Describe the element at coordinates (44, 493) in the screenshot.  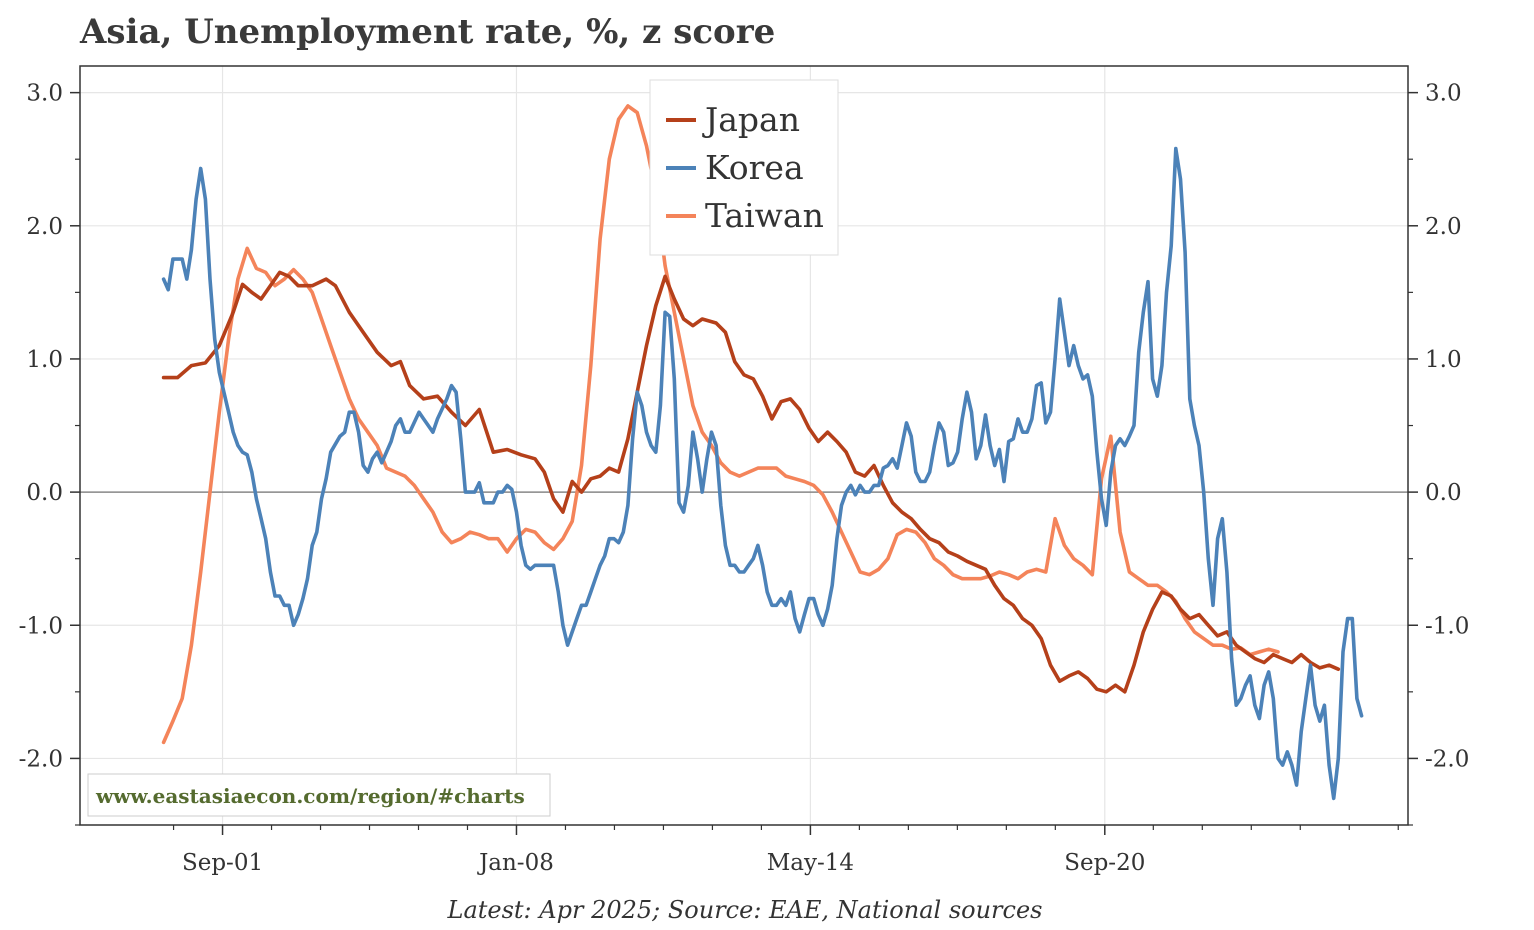
I see `y-tick-label-left: 0.0` at that location.